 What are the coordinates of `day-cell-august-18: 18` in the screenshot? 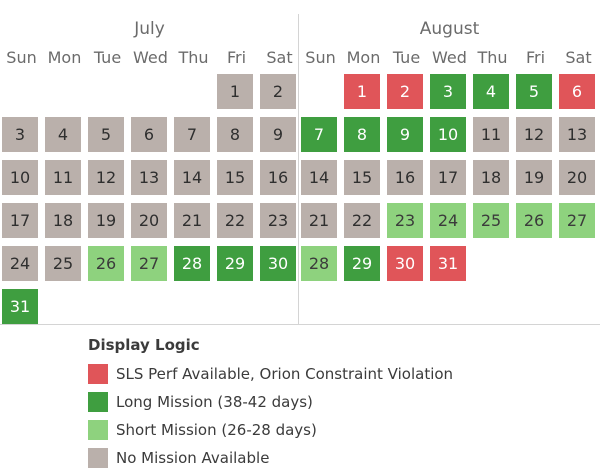 It's located at (491, 177).